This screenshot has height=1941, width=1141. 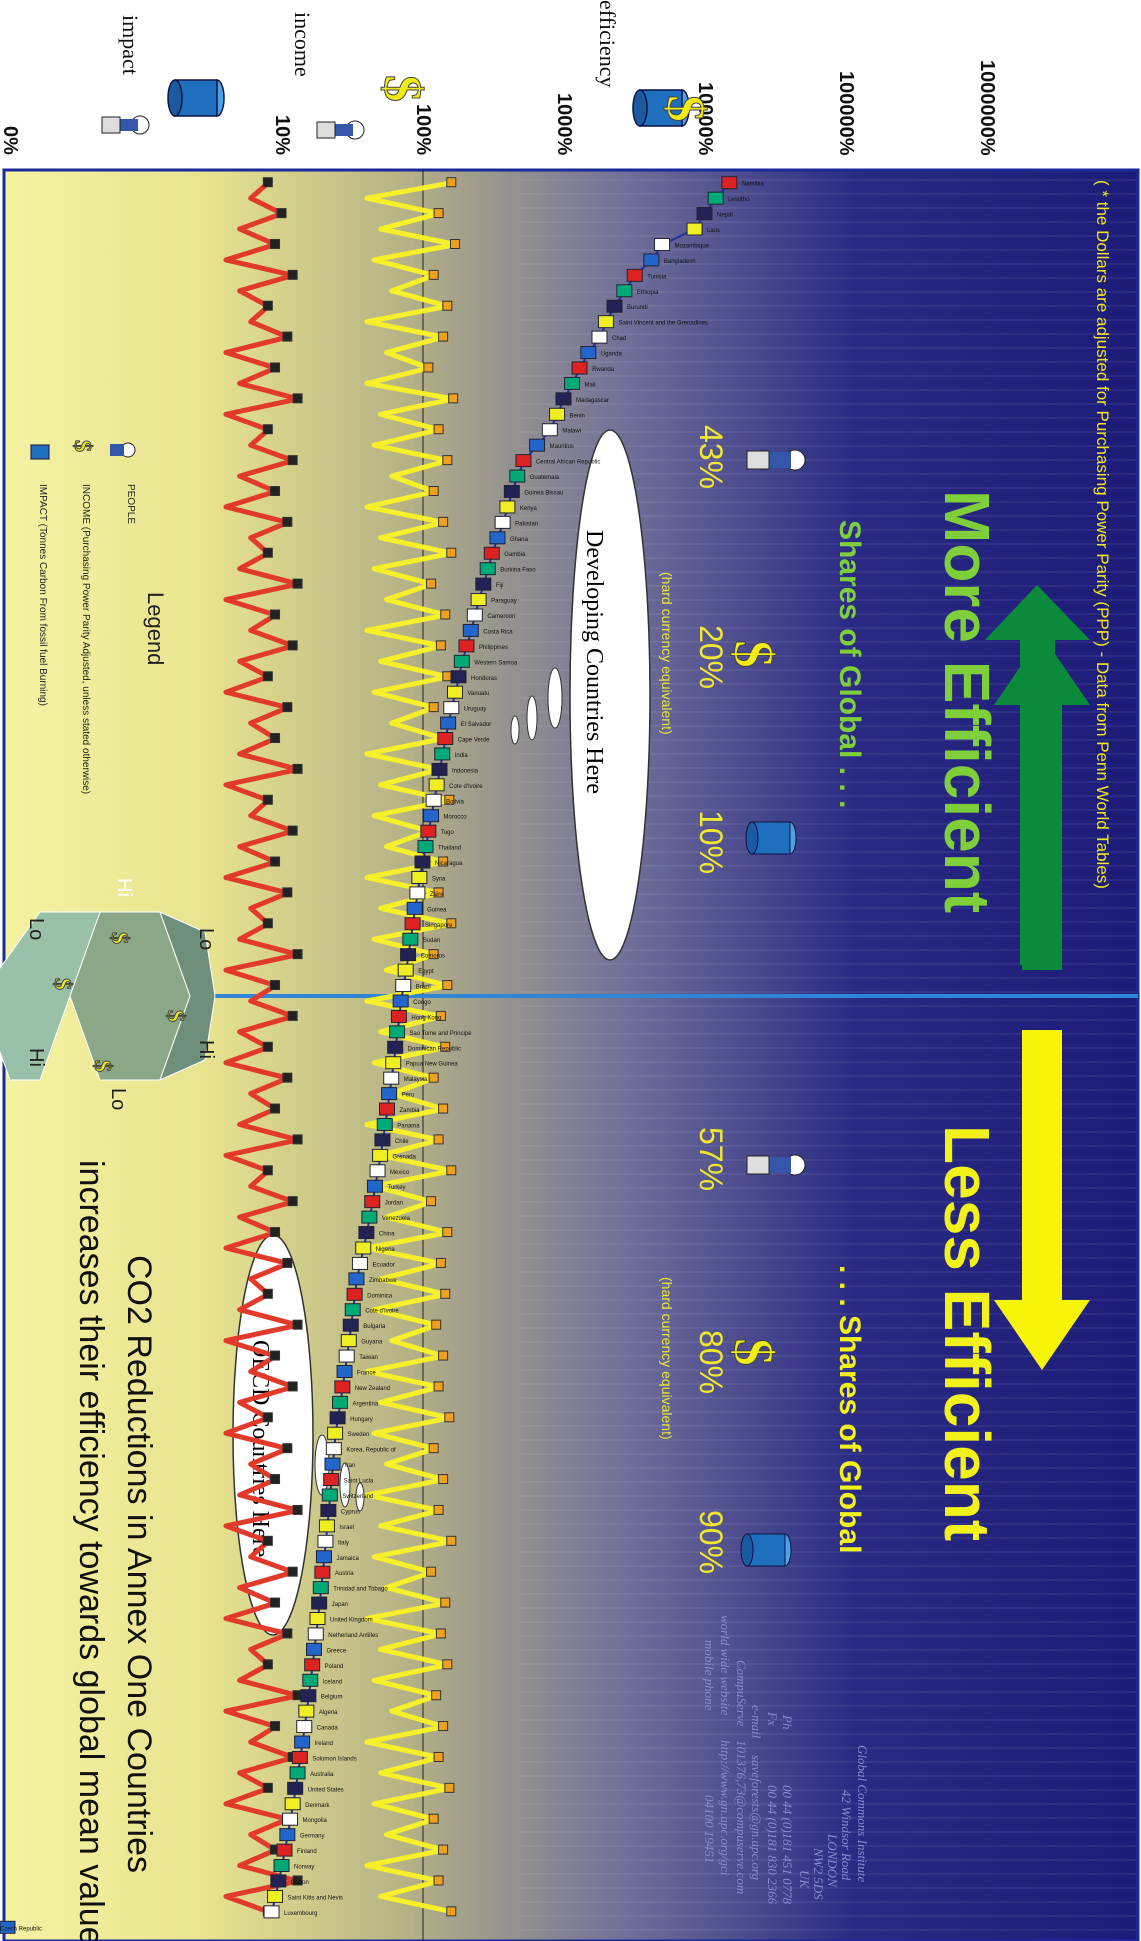 What do you see at coordinates (818, 1873) in the screenshot?
I see `contact-address3: NW2 5DS` at bounding box center [818, 1873].